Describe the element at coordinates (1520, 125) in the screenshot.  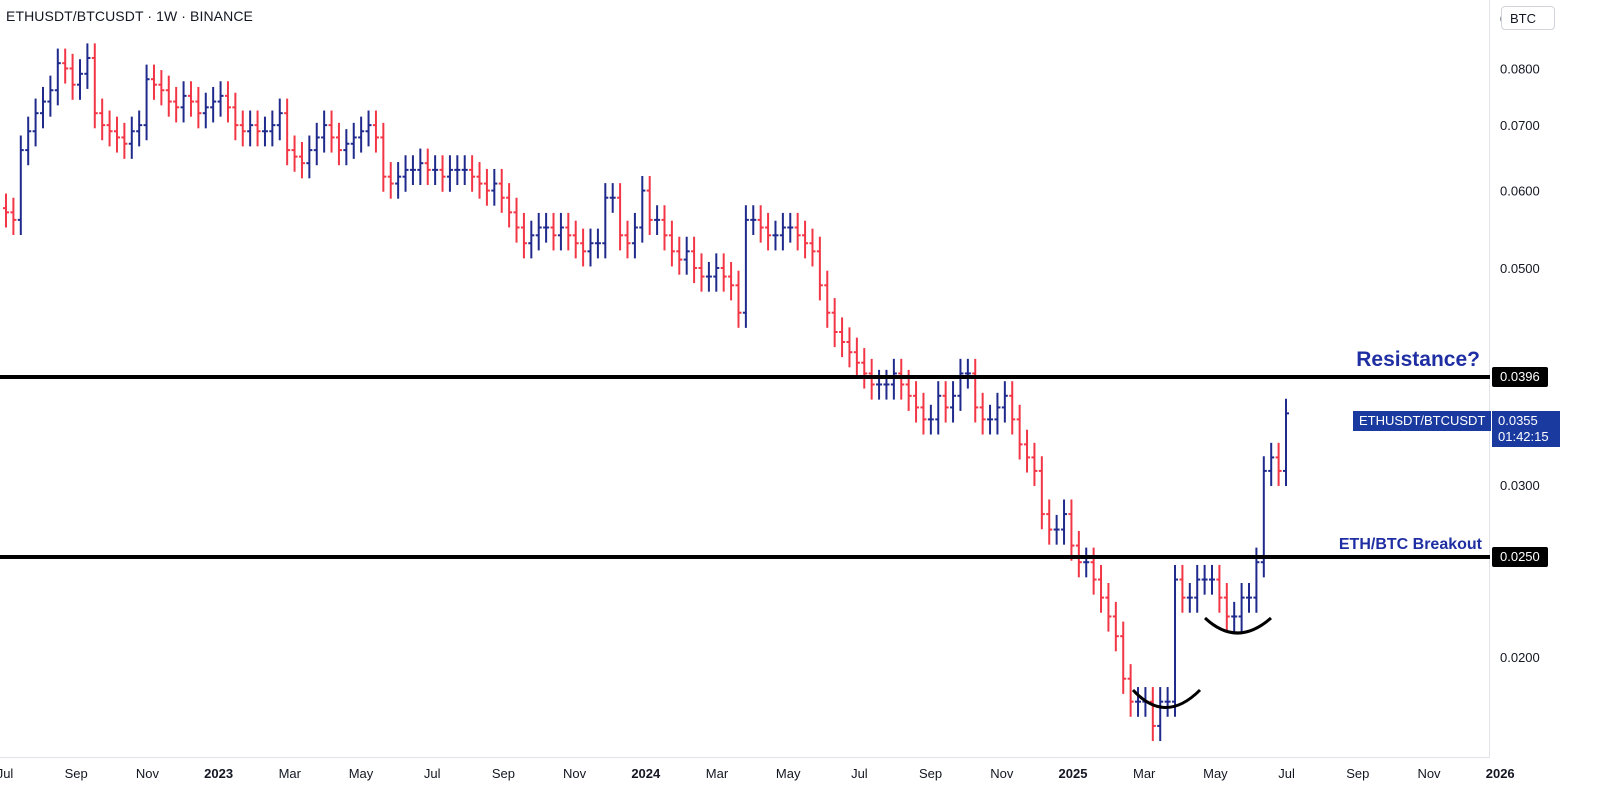
I see `y-tick-label: 0.0700` at that location.